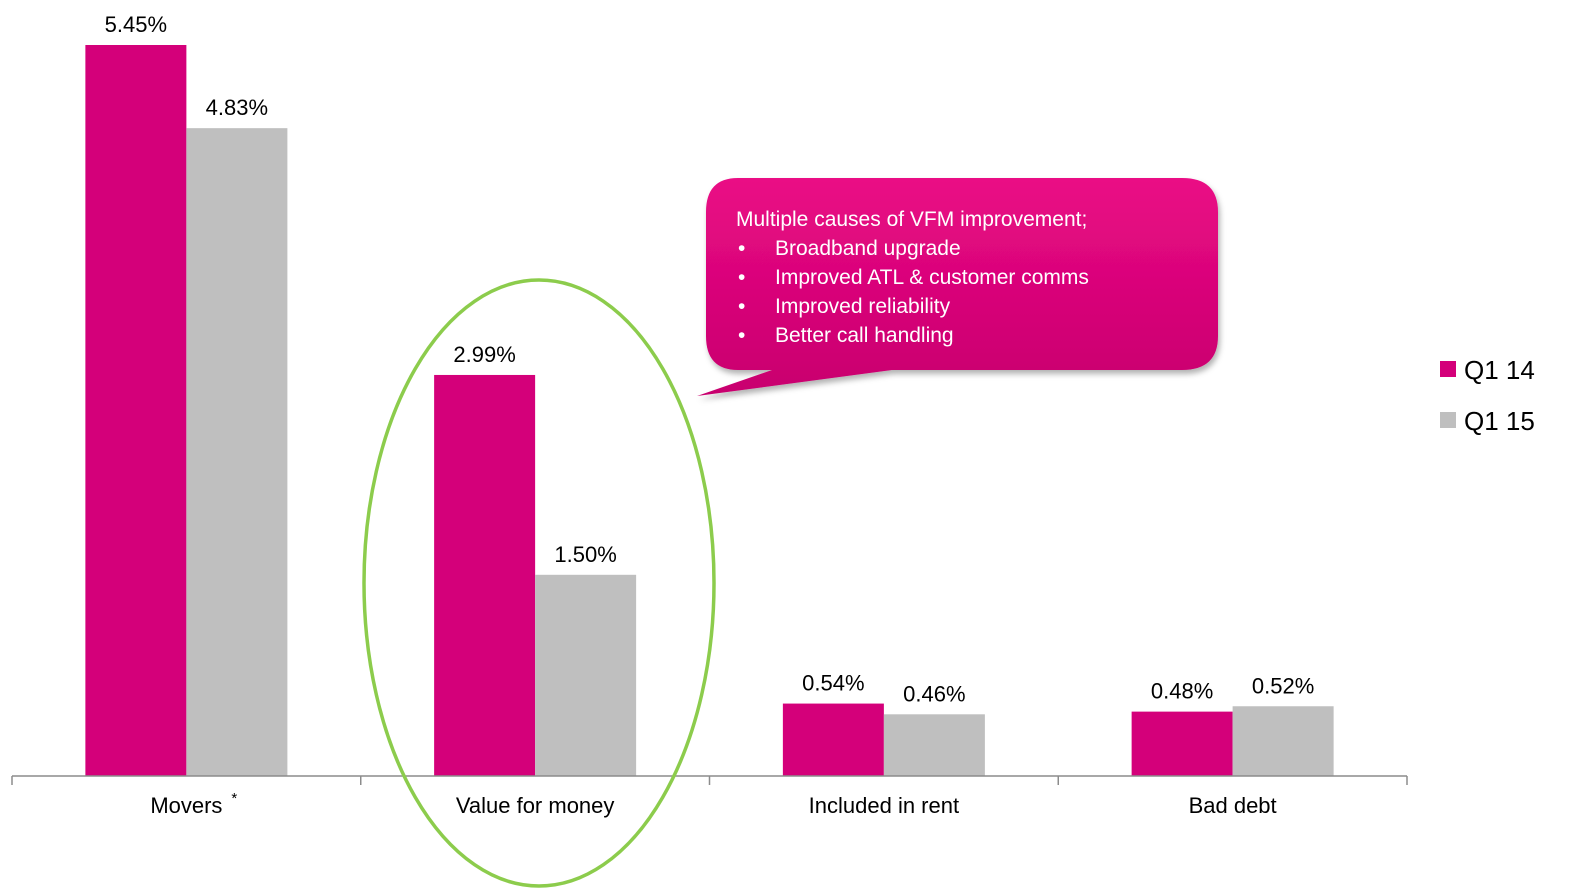 This screenshot has height=889, width=1591. I want to click on callout-item-3: Improved reliability, so click(863, 306).